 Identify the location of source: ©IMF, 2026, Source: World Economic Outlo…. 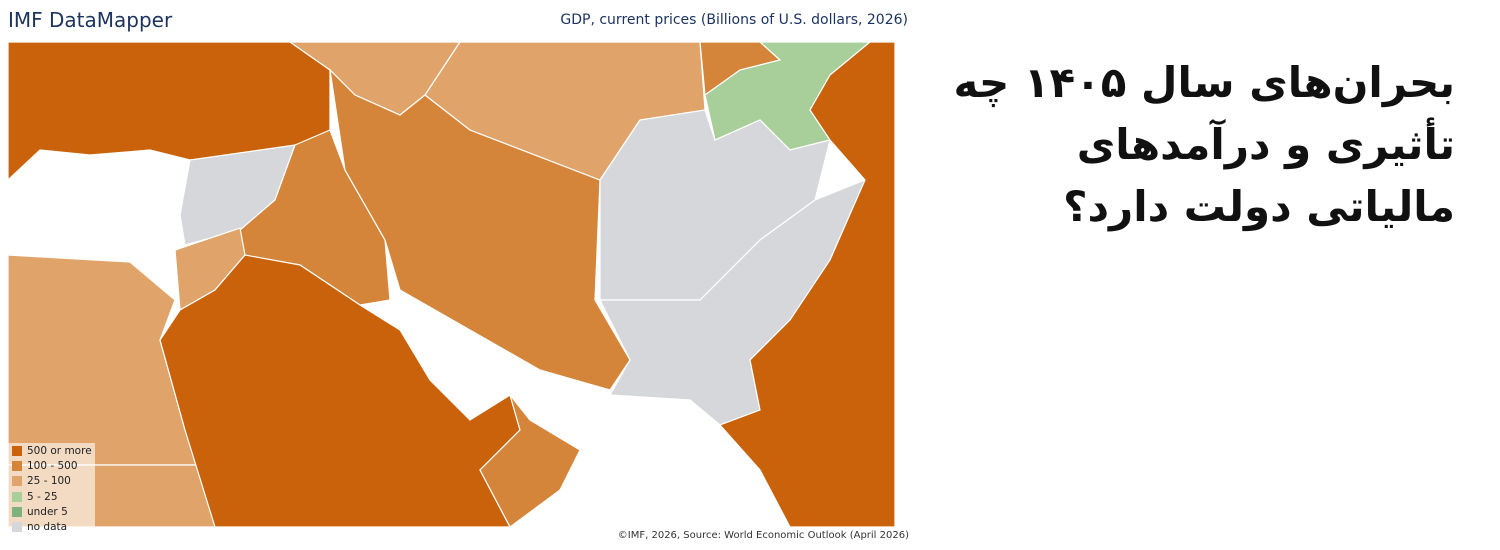
(763, 535).